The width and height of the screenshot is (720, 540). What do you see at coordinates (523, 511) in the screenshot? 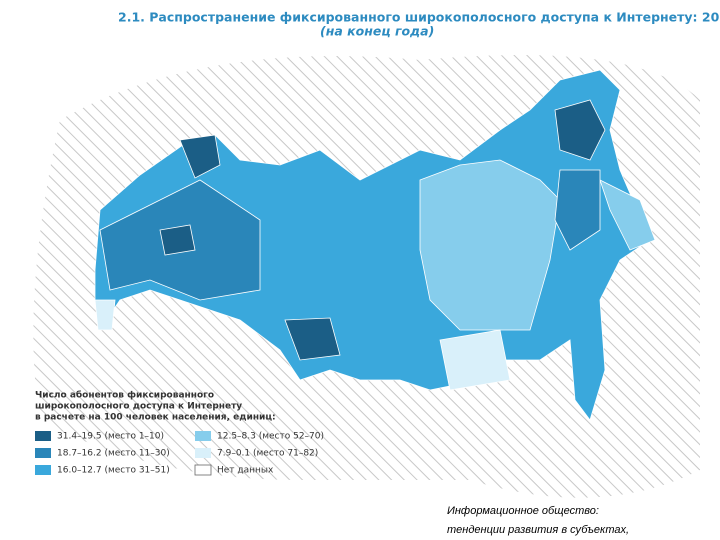
I see `caption: Информационное общество:` at bounding box center [523, 511].